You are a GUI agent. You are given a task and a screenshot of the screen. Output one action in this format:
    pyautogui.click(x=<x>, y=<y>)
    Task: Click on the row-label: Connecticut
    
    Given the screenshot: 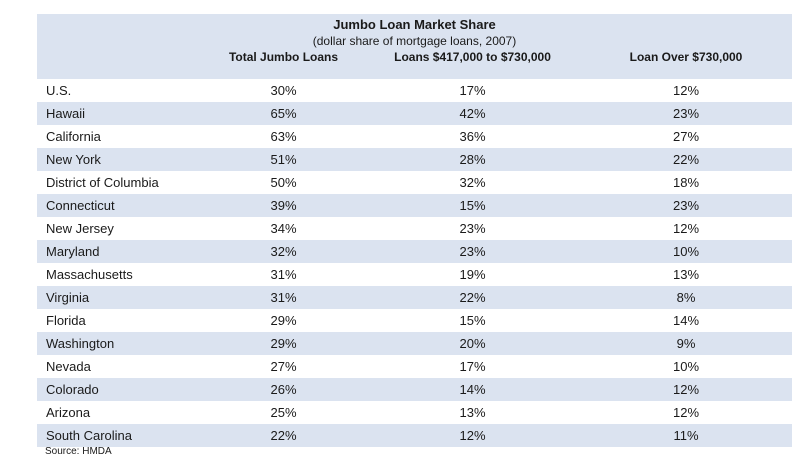 What is the action you would take?
    pyautogui.click(x=80, y=205)
    